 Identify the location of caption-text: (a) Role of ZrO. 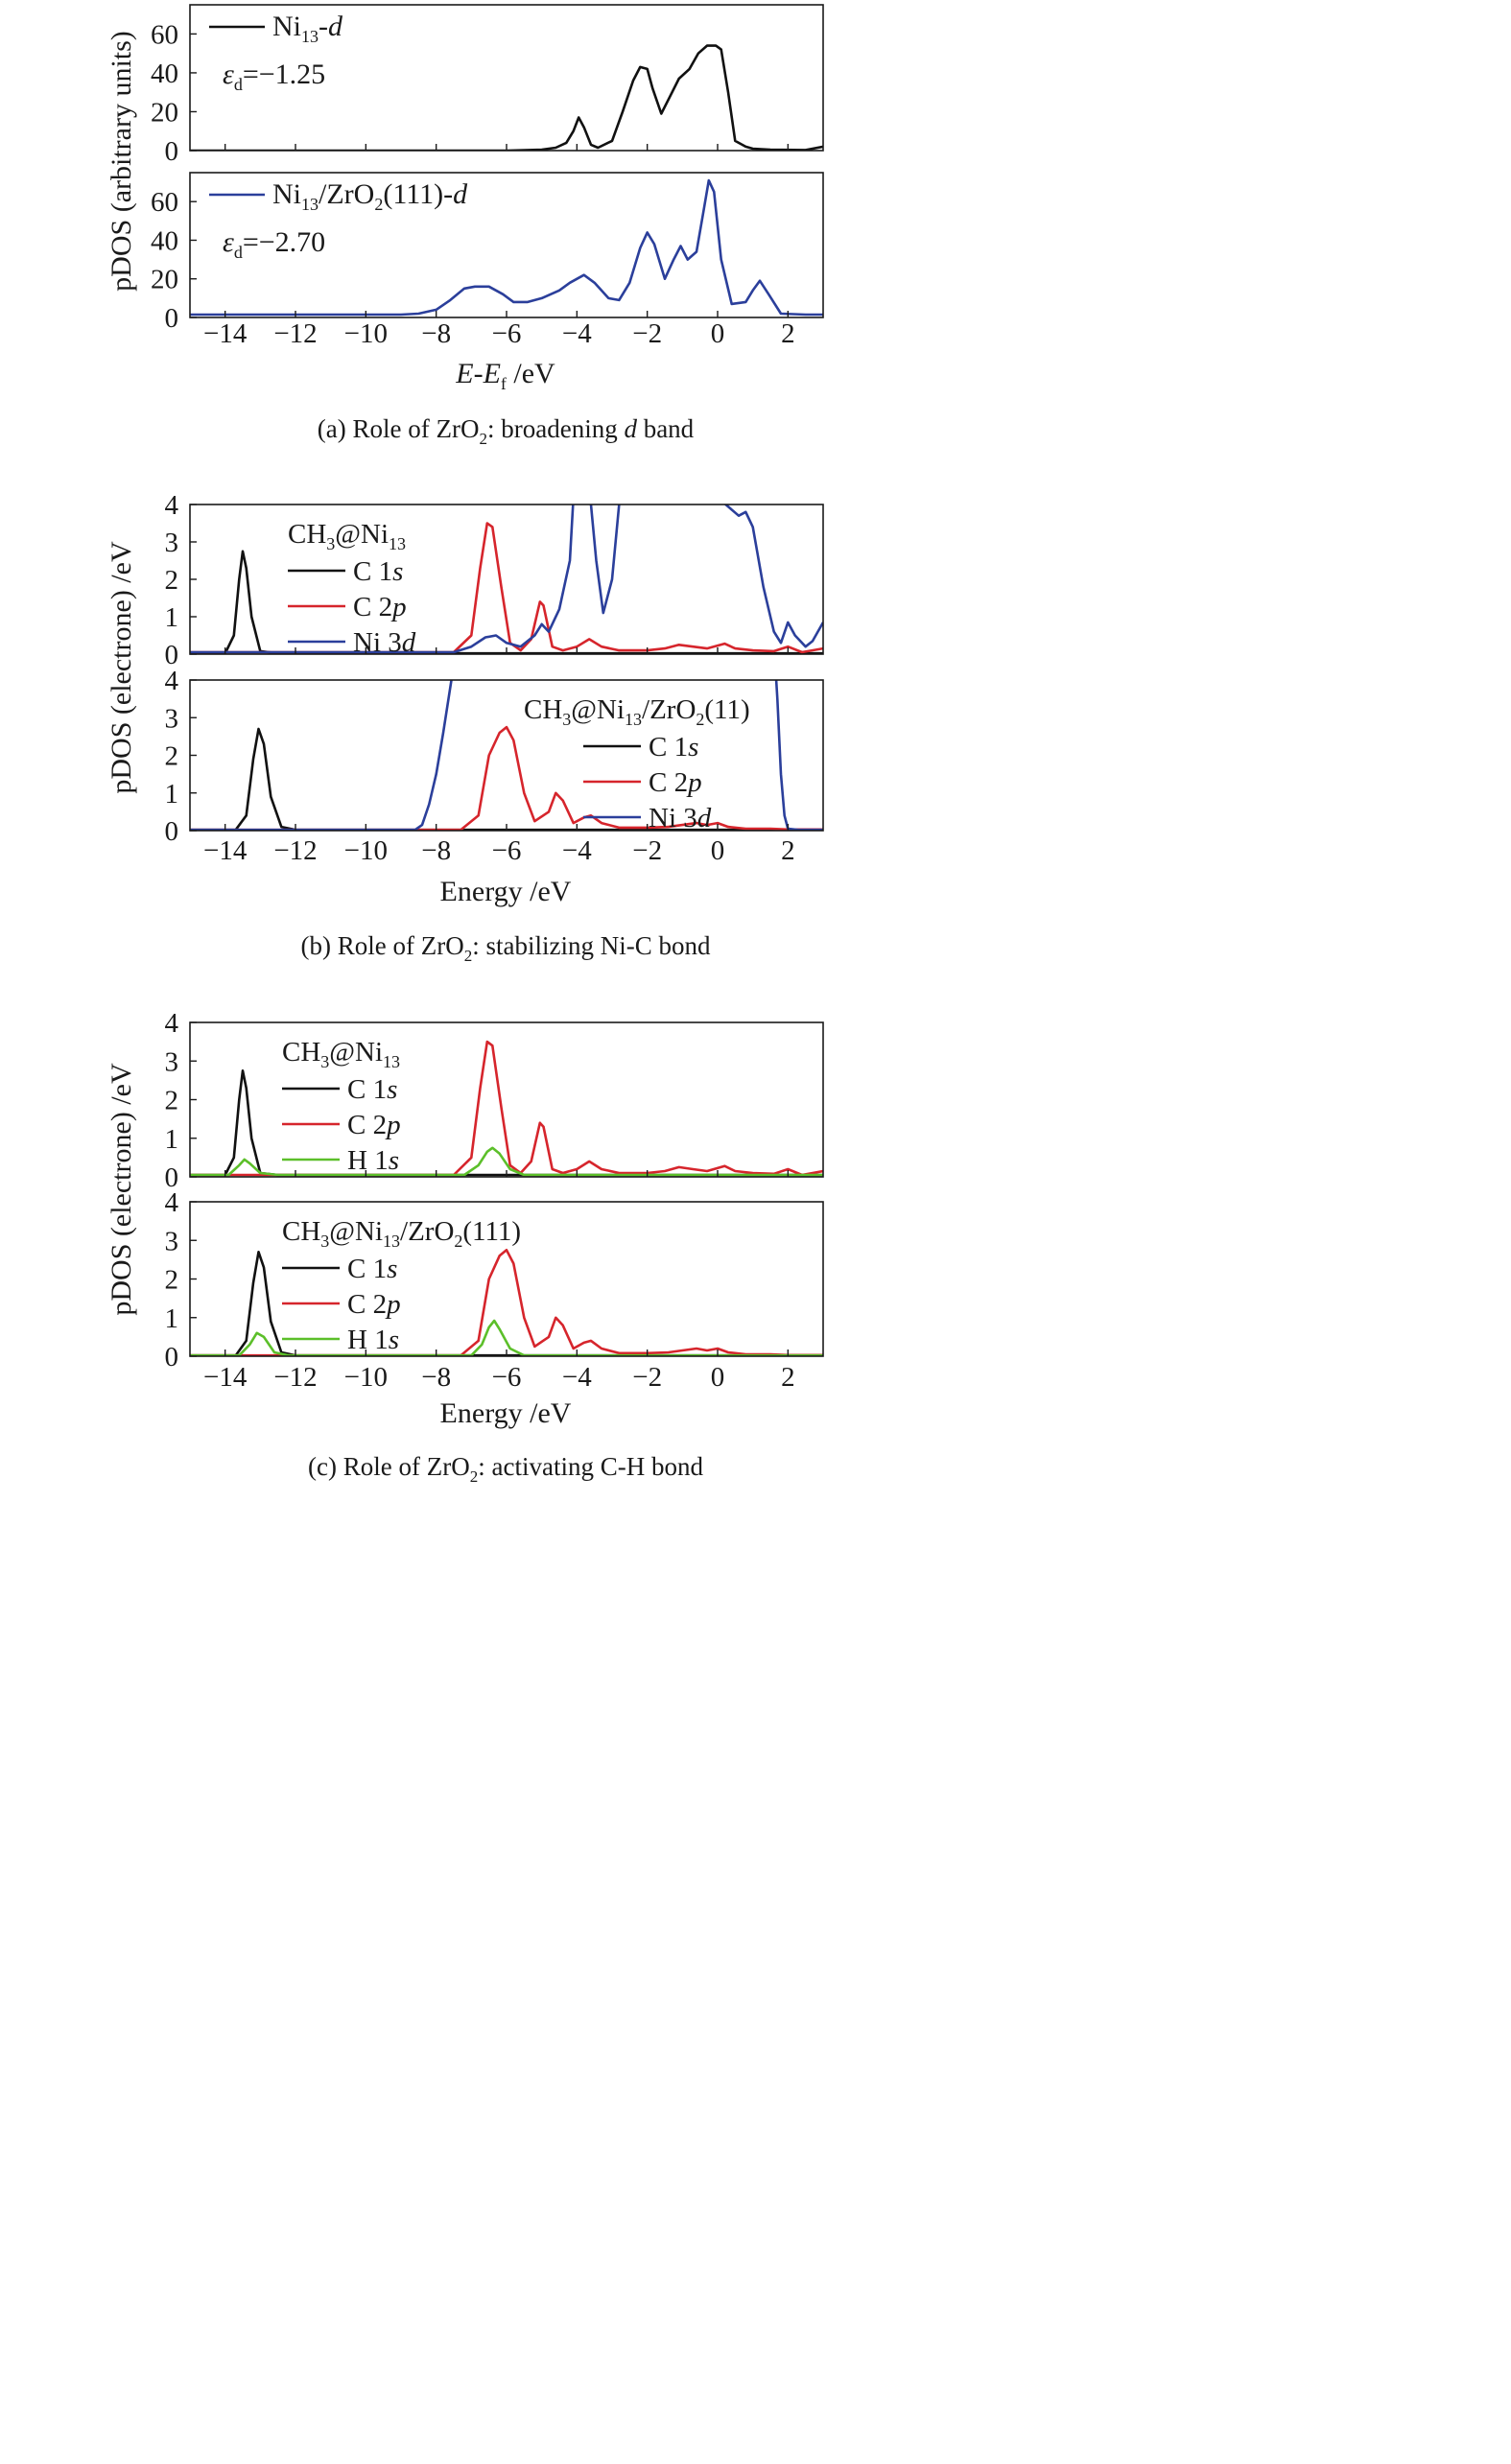
(399, 429).